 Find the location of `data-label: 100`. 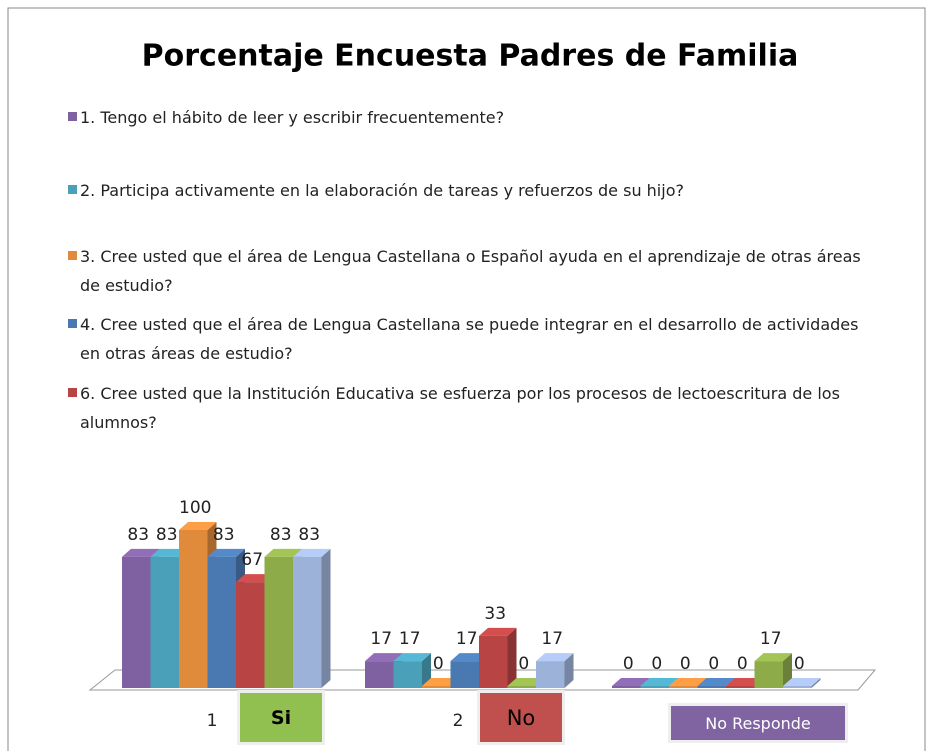

data-label: 100 is located at coordinates (195, 508).